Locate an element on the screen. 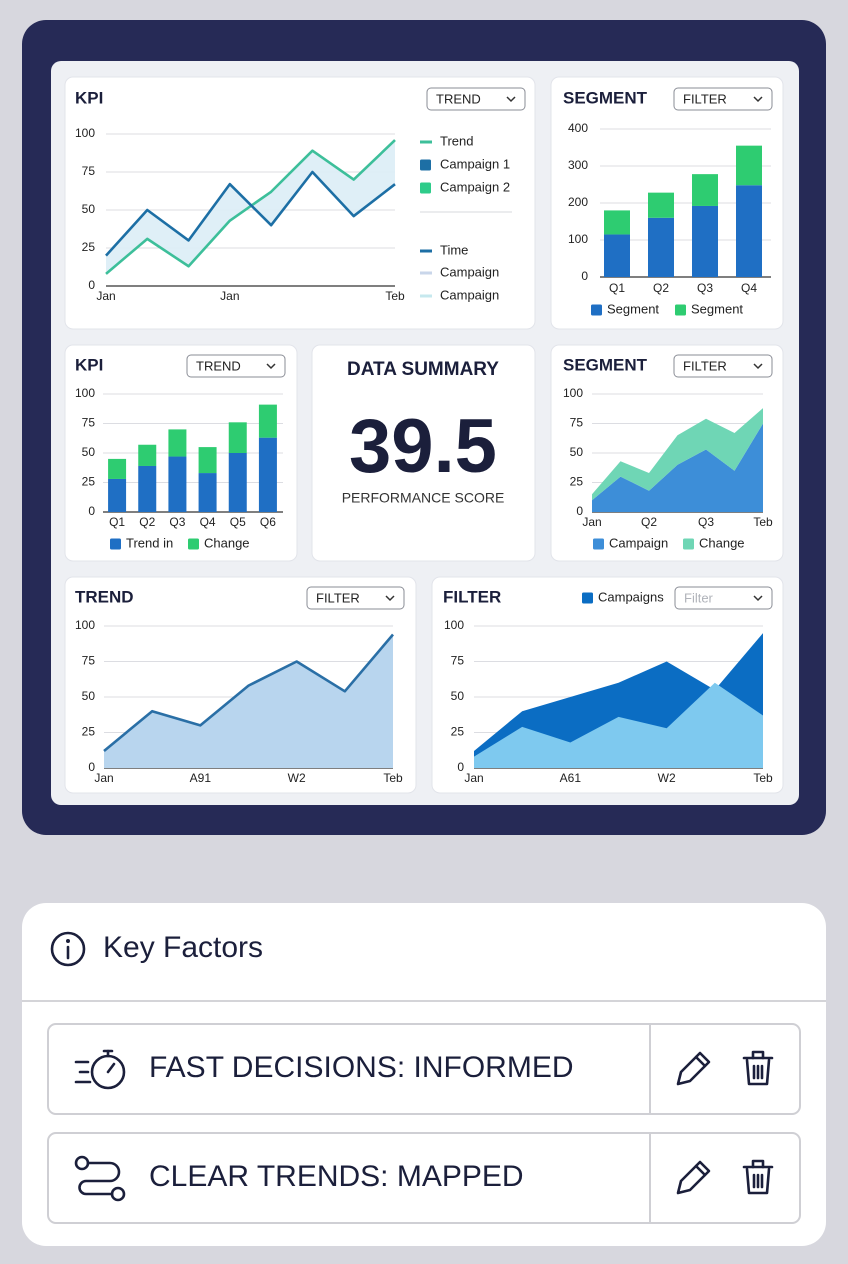 Image resolution: width=848 pixels, height=1264 pixels. route-icon is located at coordinates (100, 1178).